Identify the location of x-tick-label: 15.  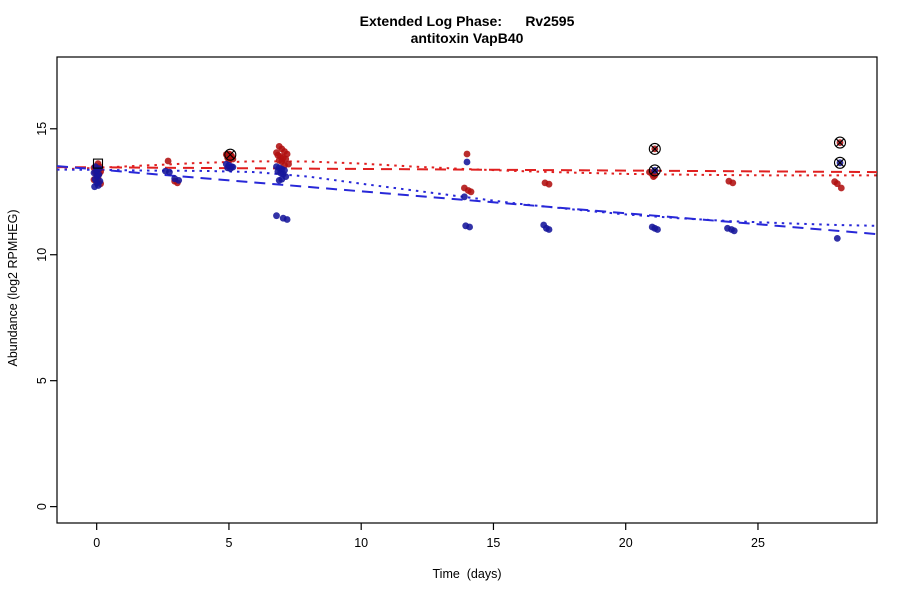
(493, 543).